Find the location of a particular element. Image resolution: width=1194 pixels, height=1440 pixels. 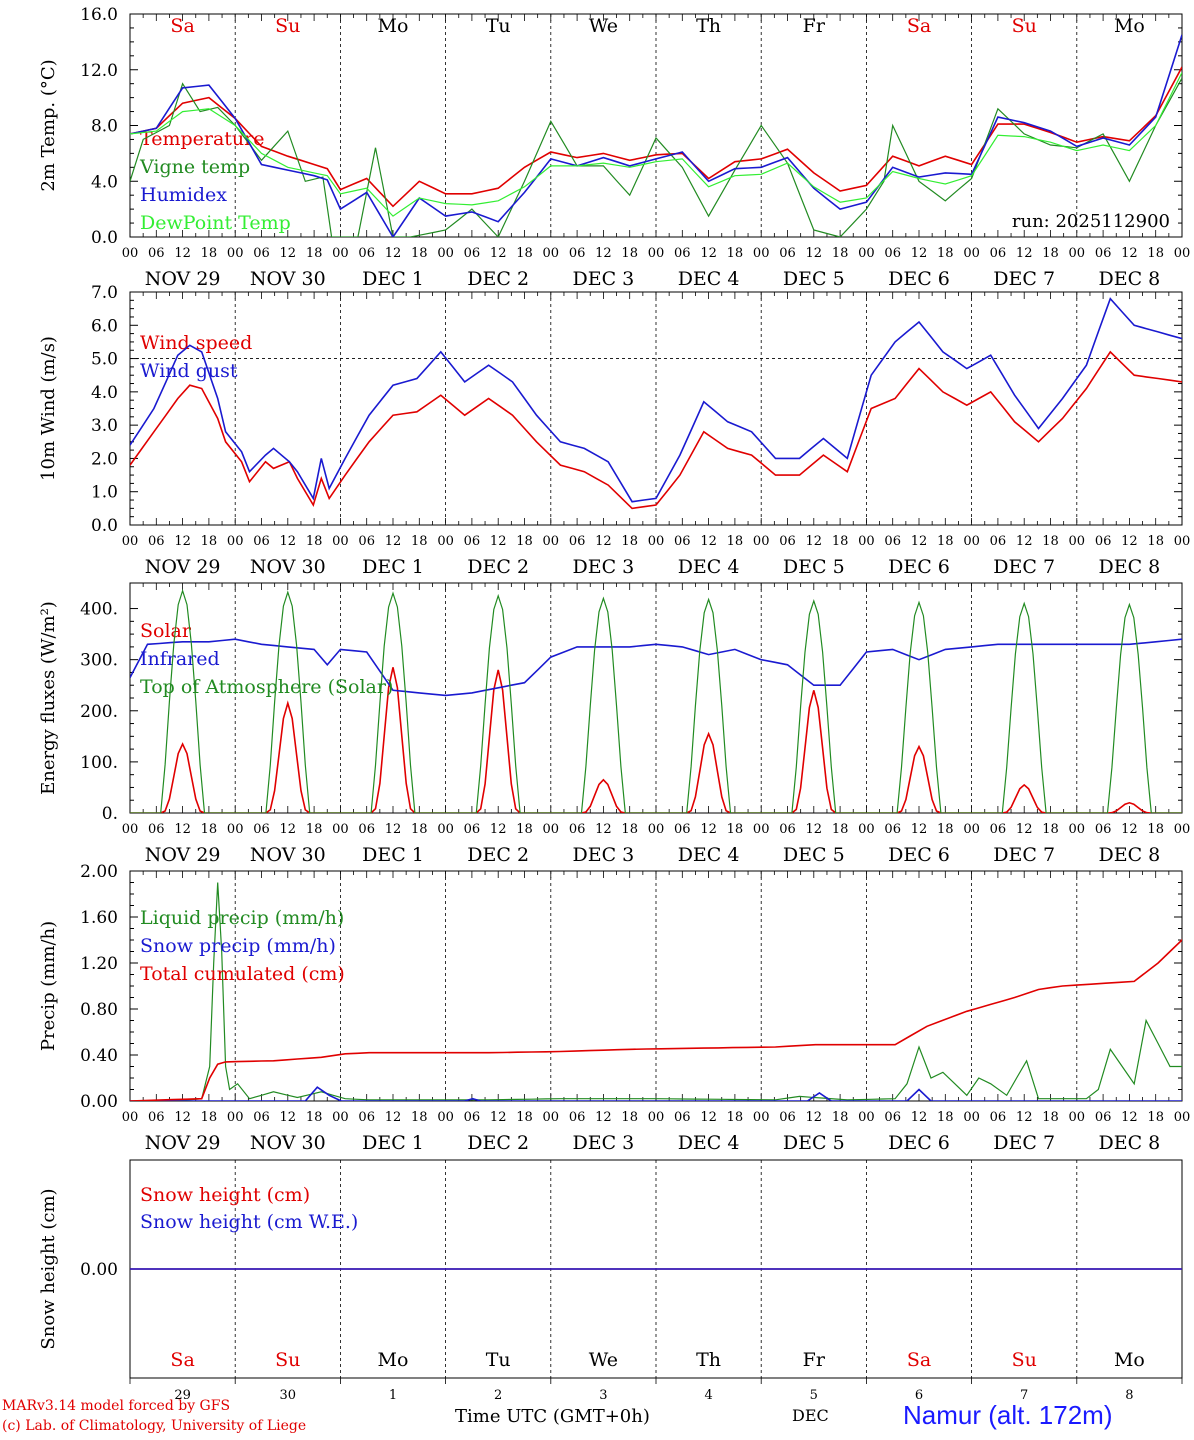

energy-date-label: DEC 1 is located at coordinates (393, 855).